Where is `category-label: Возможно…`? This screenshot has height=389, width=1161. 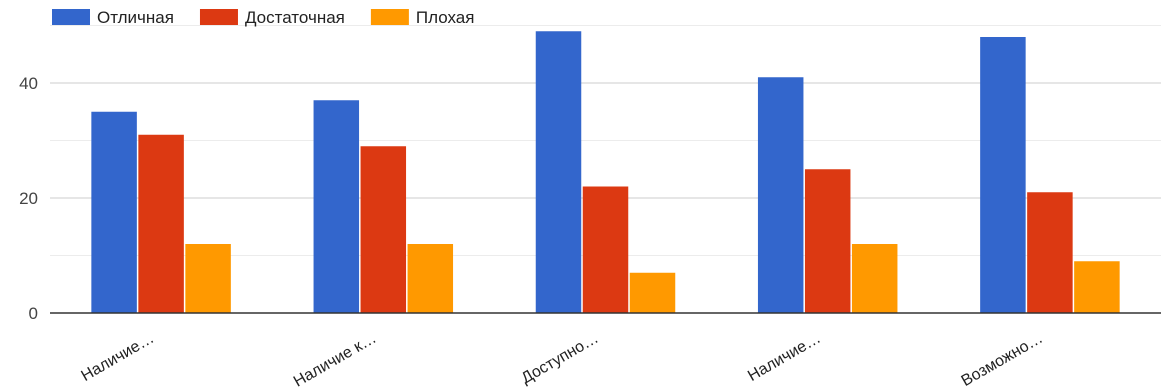
category-label: Возможно… is located at coordinates (1002, 359).